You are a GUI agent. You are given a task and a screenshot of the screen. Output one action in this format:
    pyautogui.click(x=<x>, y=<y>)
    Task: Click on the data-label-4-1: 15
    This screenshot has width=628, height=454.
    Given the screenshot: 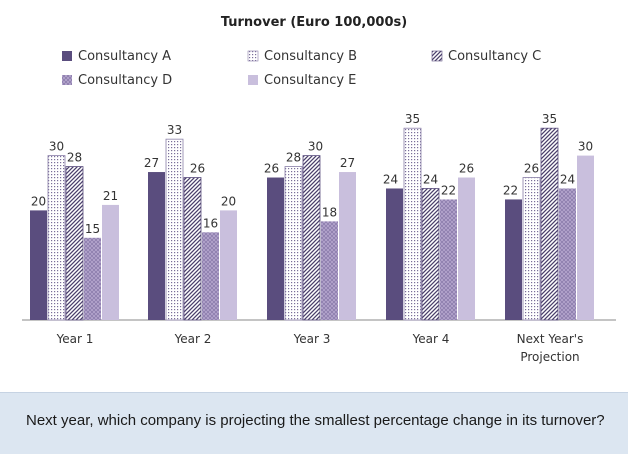 What is the action you would take?
    pyautogui.click(x=92, y=229)
    